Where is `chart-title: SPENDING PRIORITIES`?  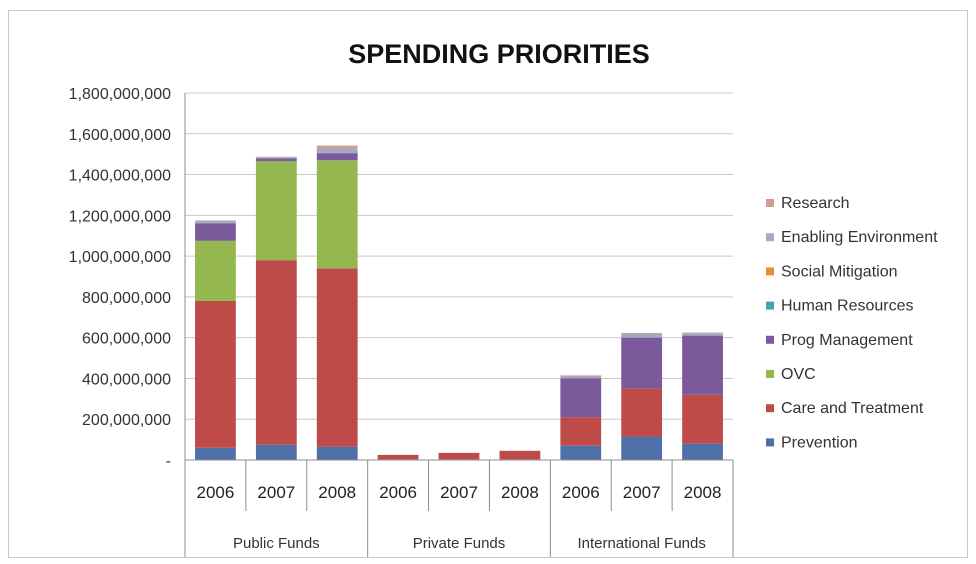 chart-title: SPENDING PRIORITIES is located at coordinates (499, 54).